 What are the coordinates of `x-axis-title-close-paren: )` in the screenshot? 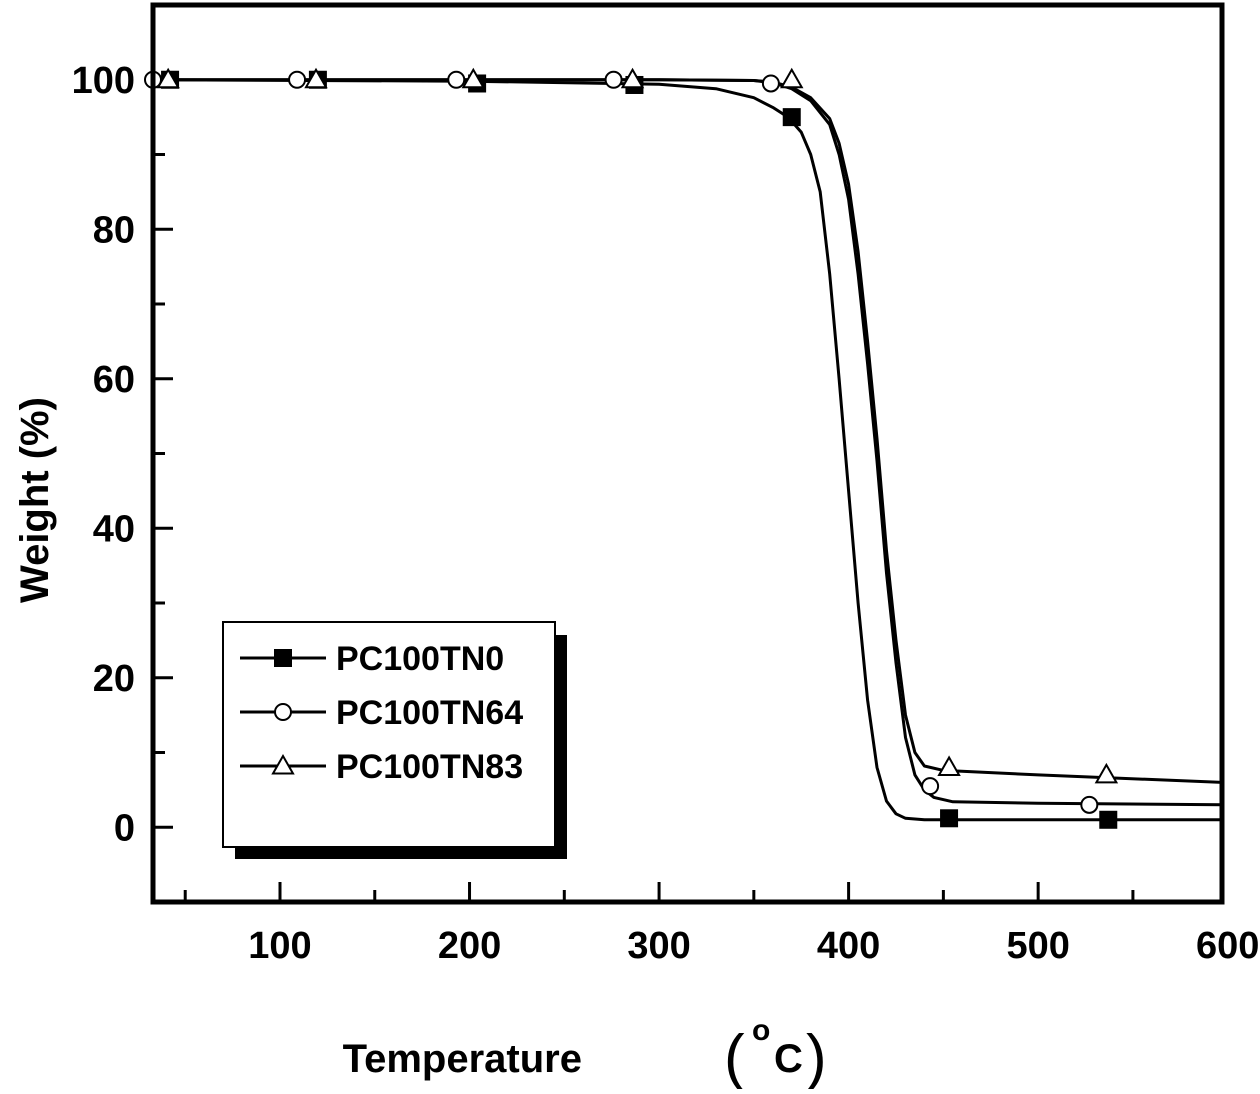 It's located at (816, 1056).